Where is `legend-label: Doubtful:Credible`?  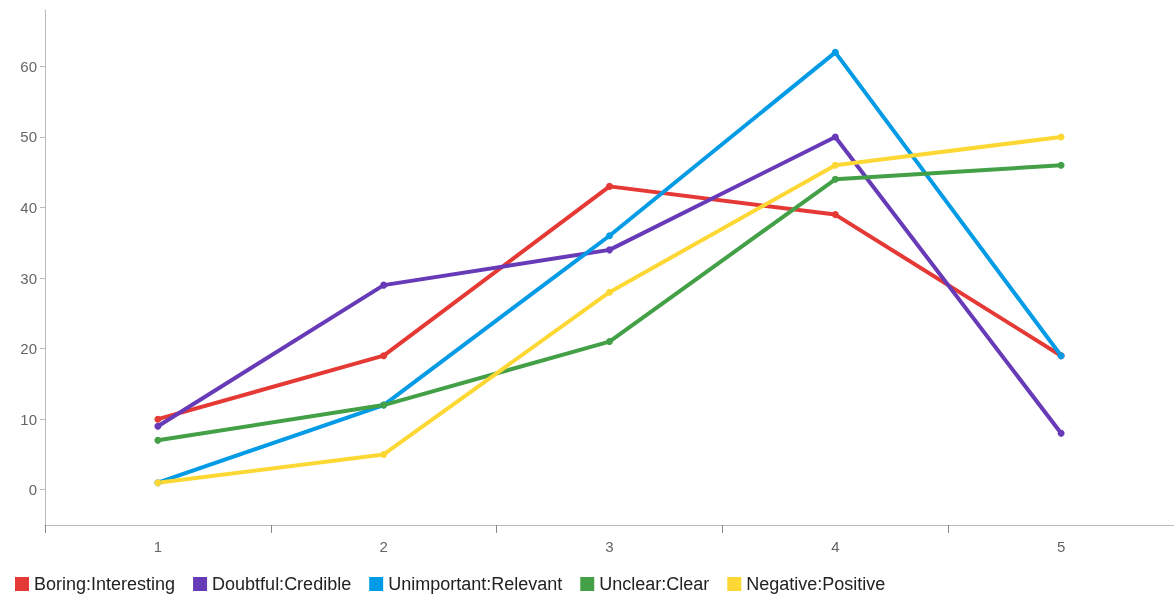
legend-label: Doubtful:Credible is located at coordinates (282, 584).